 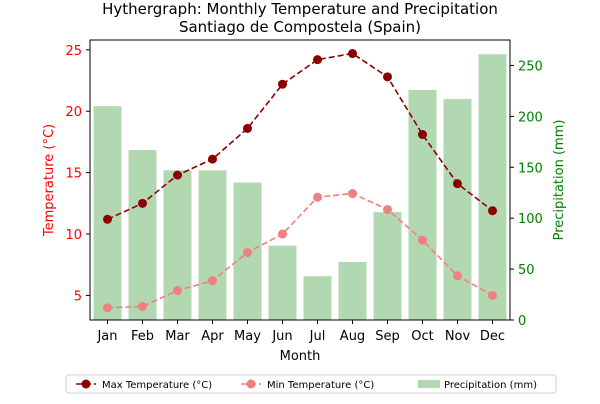 What do you see at coordinates (490, 385) in the screenshot?
I see `legend-entry-label: Precipitation (mm)` at bounding box center [490, 385].